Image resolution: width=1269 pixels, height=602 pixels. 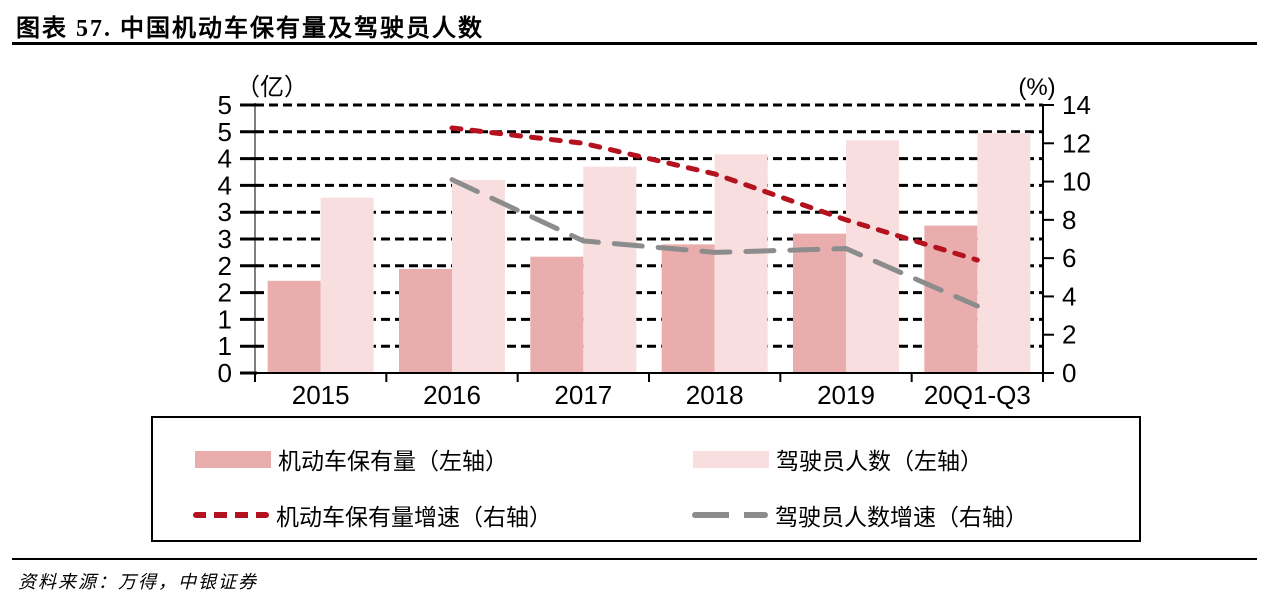 What do you see at coordinates (272, 87) in the screenshot?
I see `svg-text: （亿）` at bounding box center [272, 87].